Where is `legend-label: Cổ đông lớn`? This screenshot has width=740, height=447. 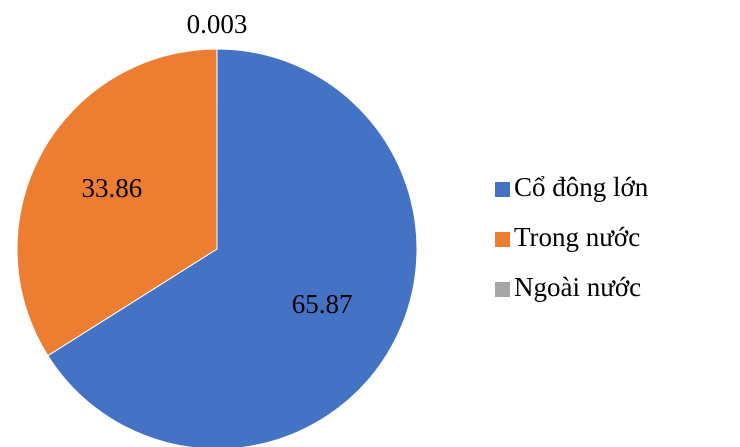
legend-label: Cổ đông lớn is located at coordinates (581, 187).